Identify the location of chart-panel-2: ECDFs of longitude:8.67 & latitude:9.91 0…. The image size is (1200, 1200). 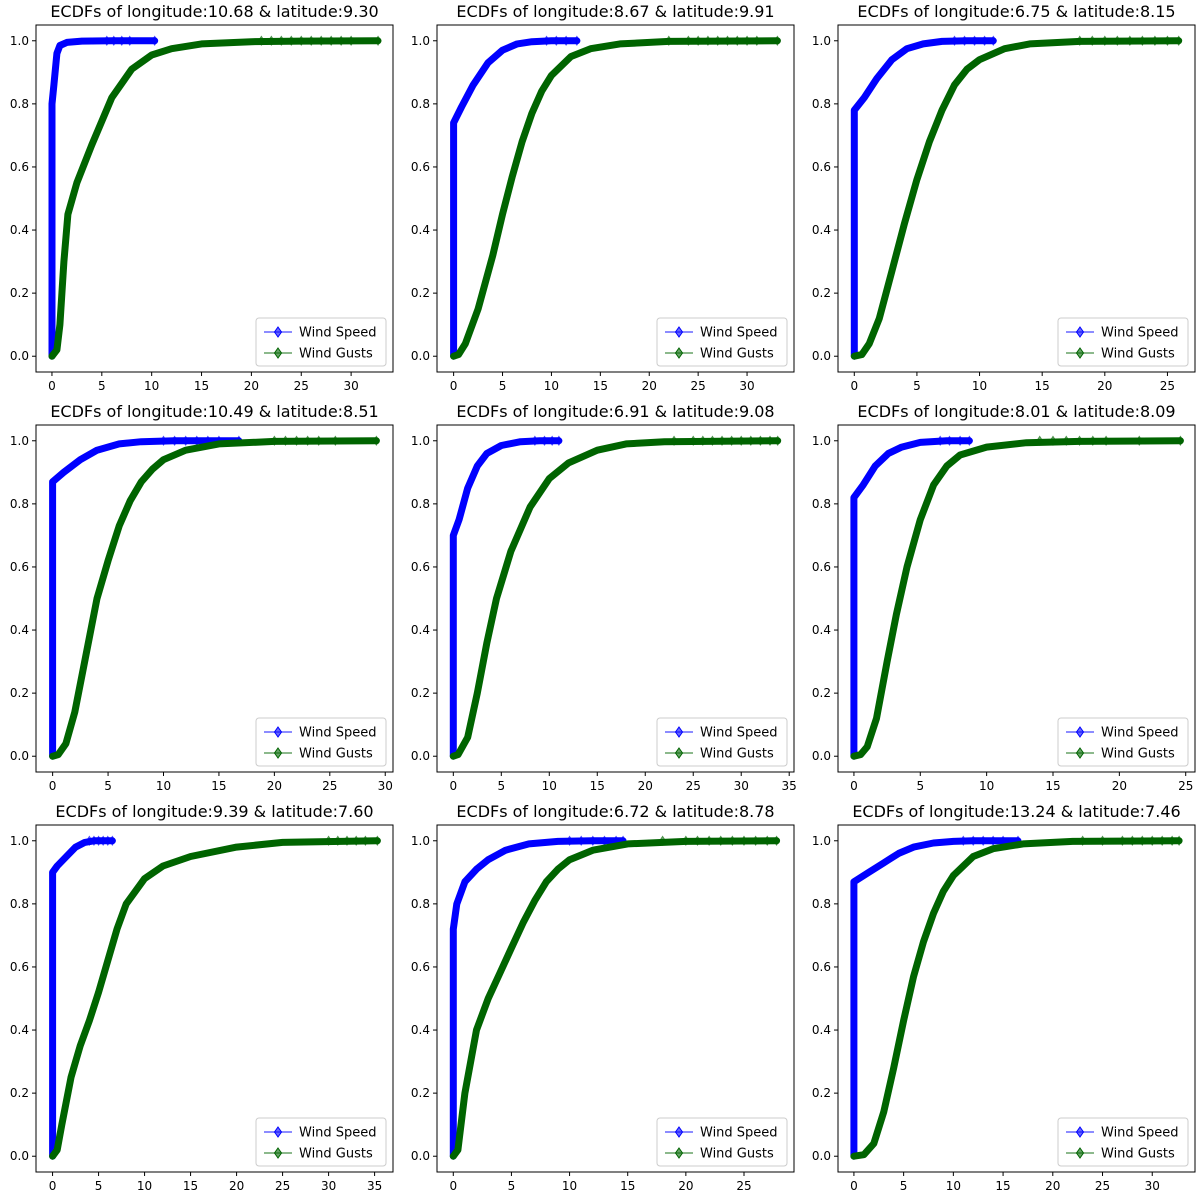
(603, 197).